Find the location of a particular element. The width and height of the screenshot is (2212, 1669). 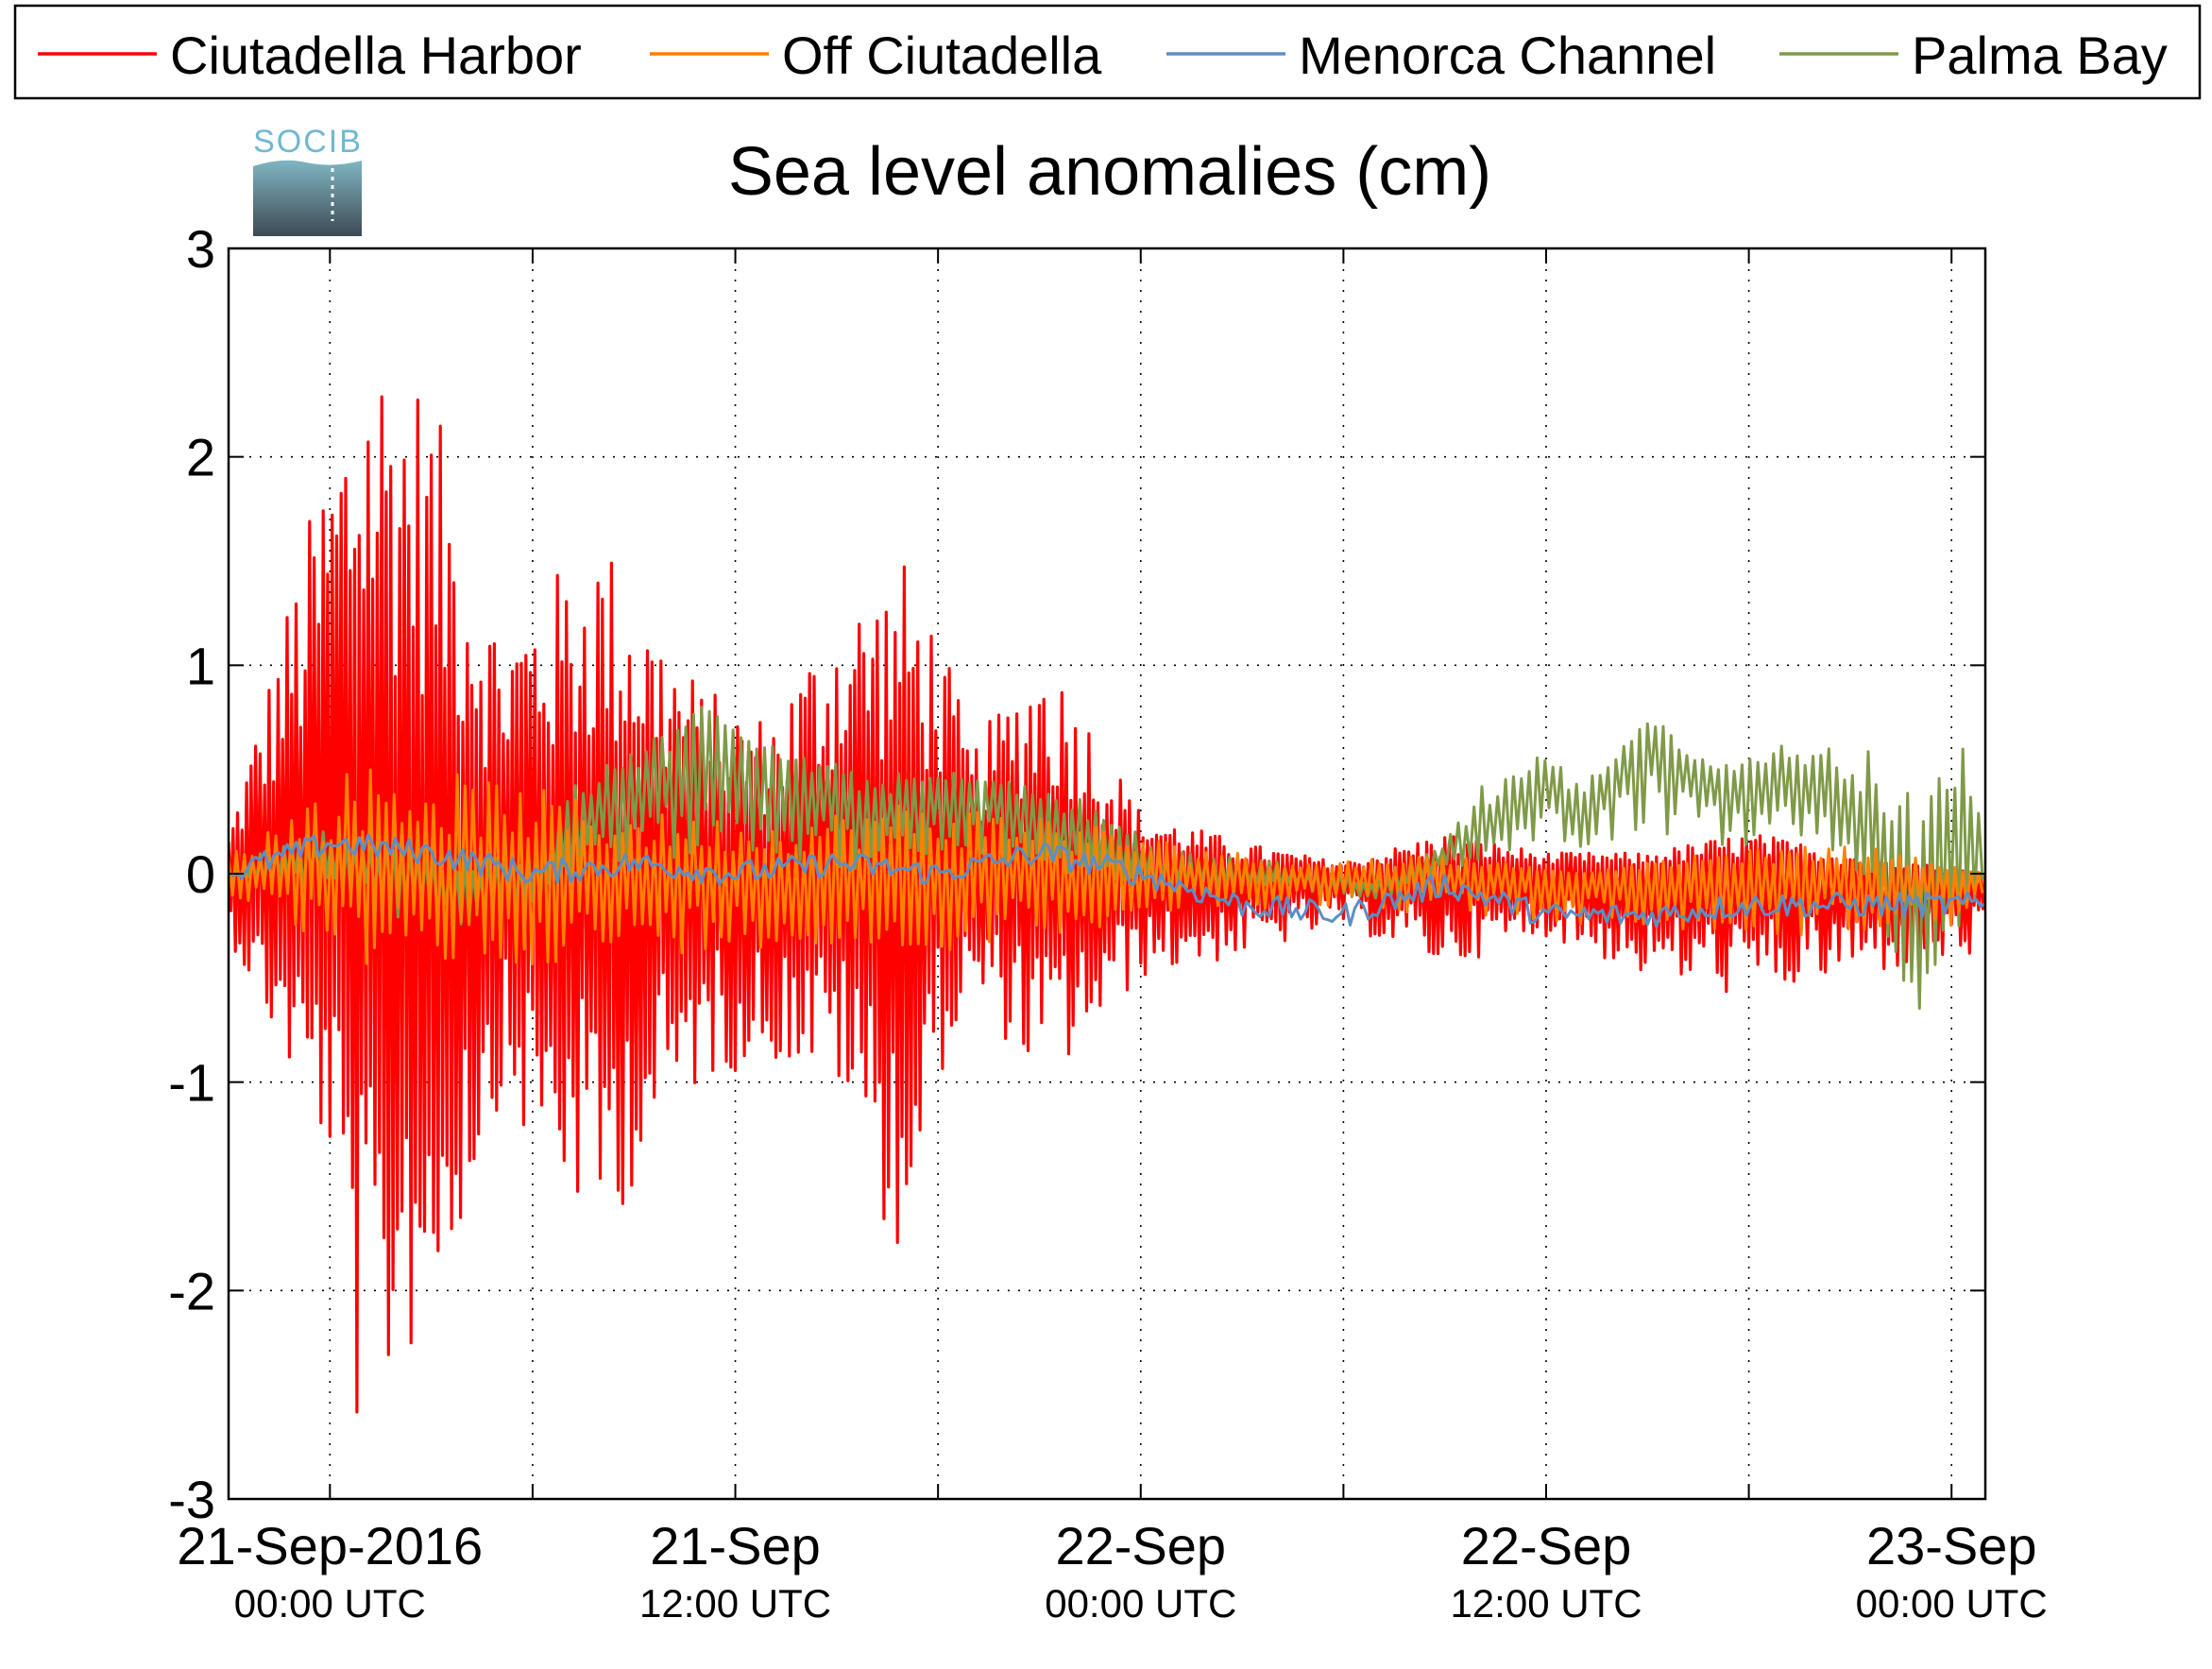

legend-label: Palma Bay is located at coordinates (2040, 56).